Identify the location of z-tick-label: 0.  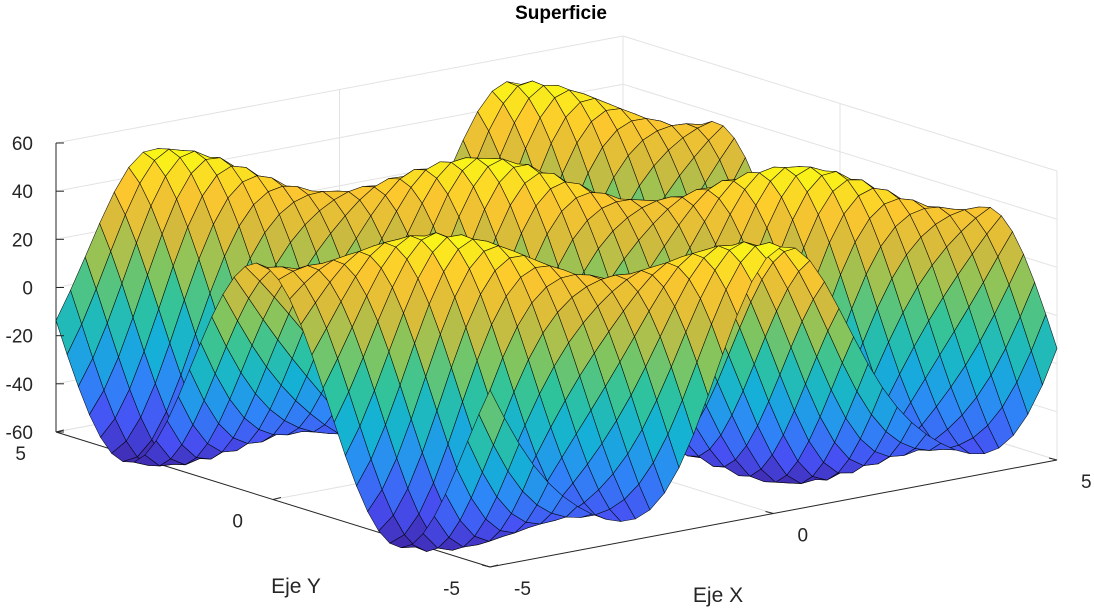
(27, 289).